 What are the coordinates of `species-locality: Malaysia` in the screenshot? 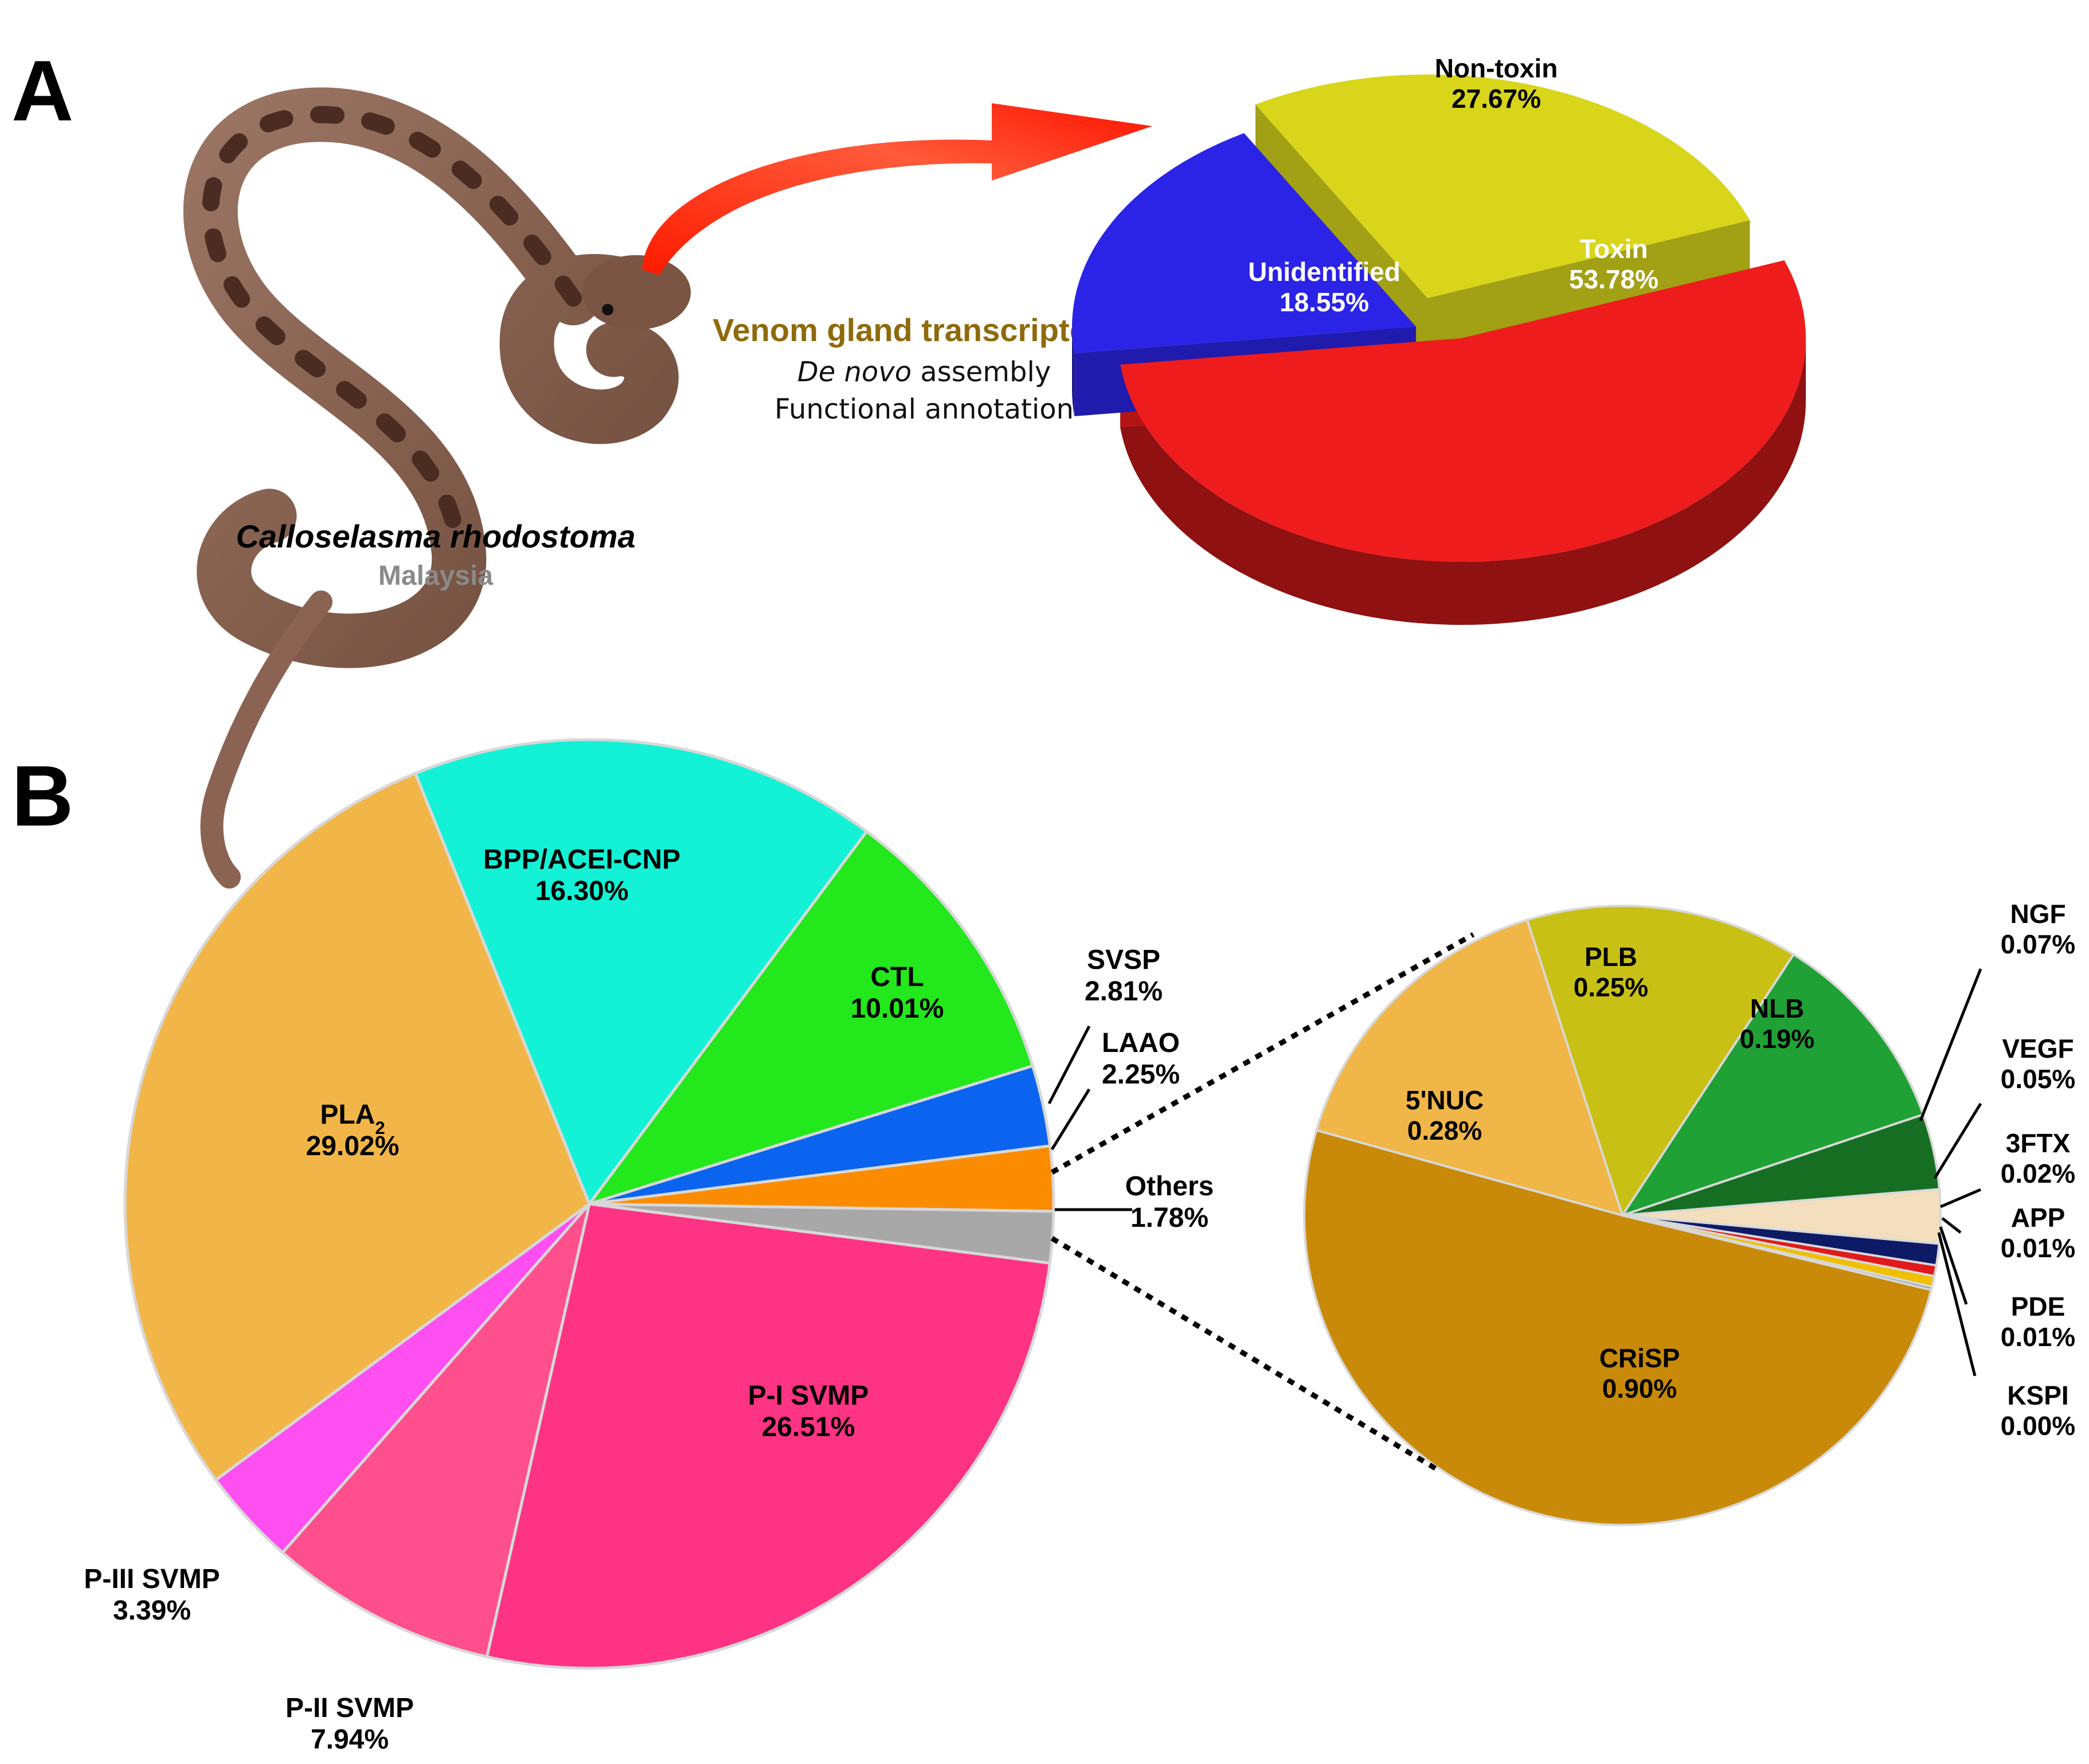 It's located at (435, 576).